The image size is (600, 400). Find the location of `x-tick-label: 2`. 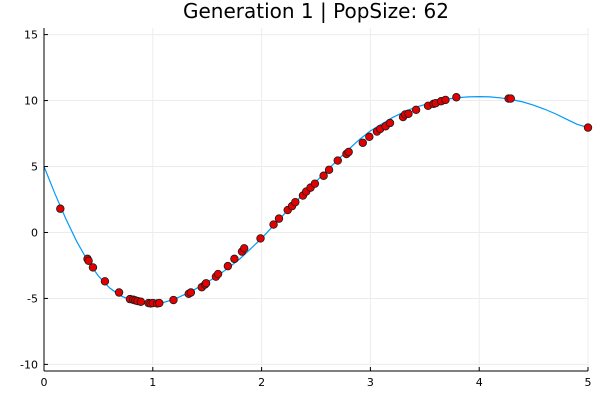

x-tick-label: 2 is located at coordinates (261, 382).